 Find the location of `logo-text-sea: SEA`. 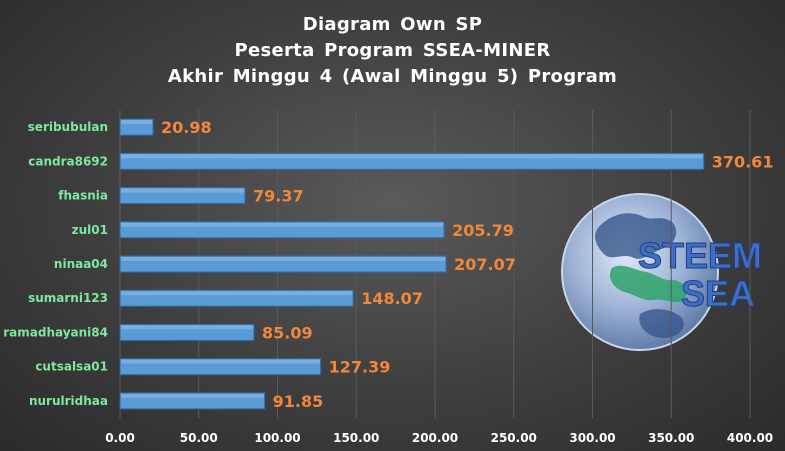

logo-text-sea: SEA is located at coordinates (718, 293).